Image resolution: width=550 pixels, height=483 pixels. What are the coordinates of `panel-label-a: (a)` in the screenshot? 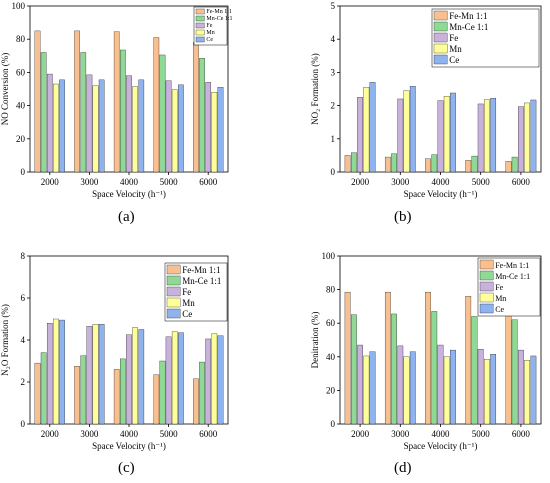 It's located at (126, 217).